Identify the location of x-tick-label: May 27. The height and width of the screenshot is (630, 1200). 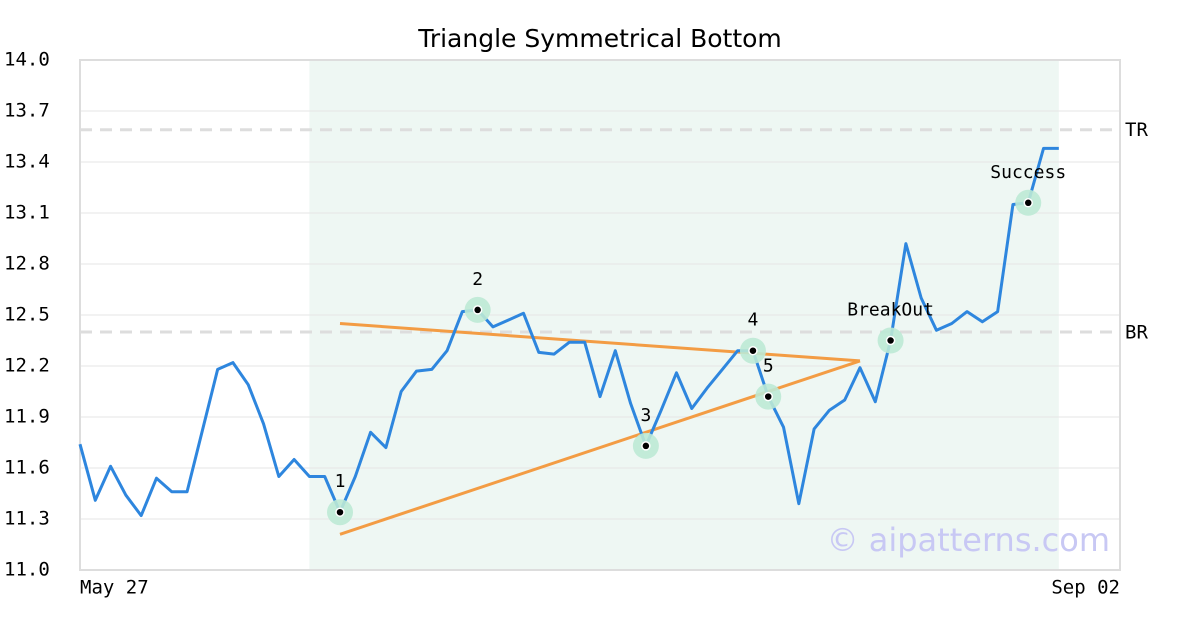
(114, 588).